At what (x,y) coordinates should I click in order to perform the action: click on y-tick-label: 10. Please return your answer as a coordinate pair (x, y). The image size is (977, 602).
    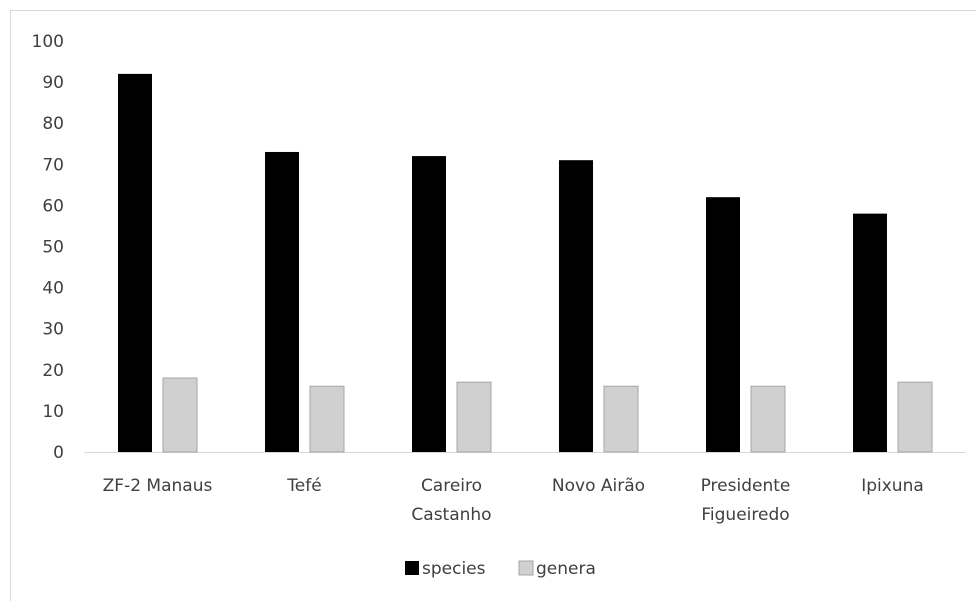
    Looking at the image, I should click on (53, 412).